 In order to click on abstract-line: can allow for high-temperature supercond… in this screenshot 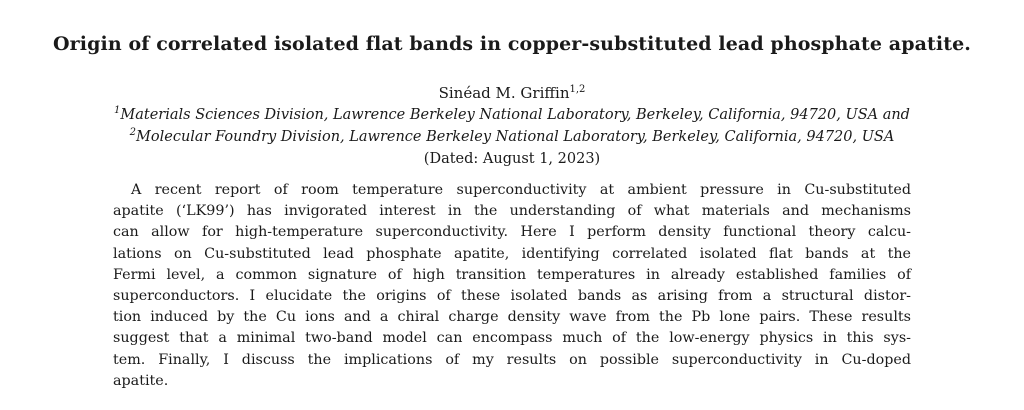, I will do `click(512, 232)`.